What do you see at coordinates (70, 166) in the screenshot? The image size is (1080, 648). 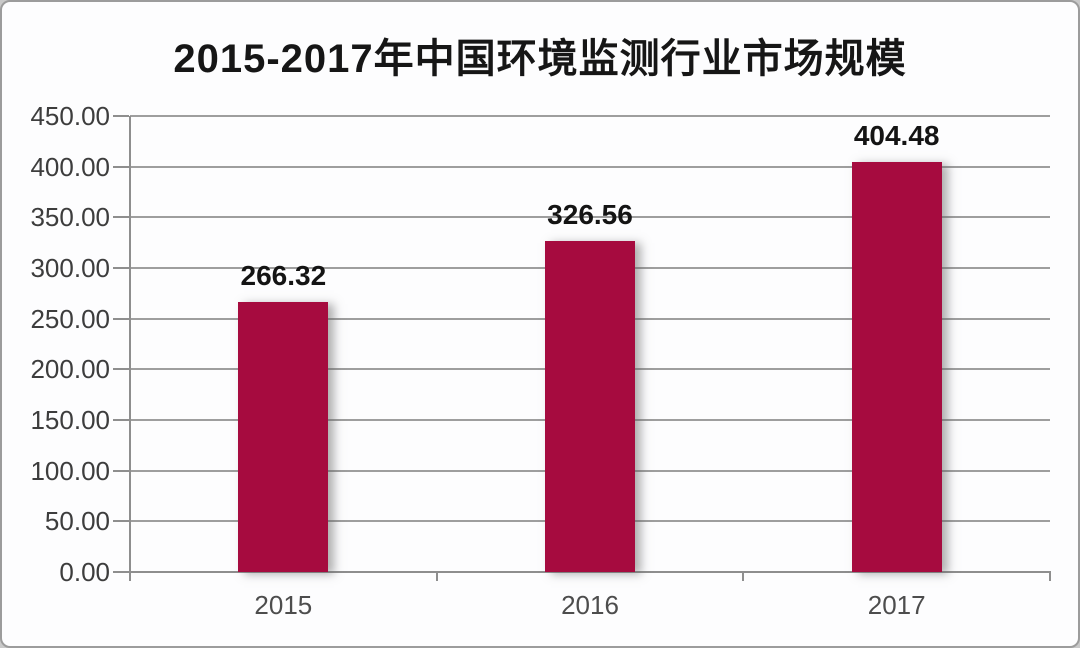 I see `y-tick-label: 400.00` at bounding box center [70, 166].